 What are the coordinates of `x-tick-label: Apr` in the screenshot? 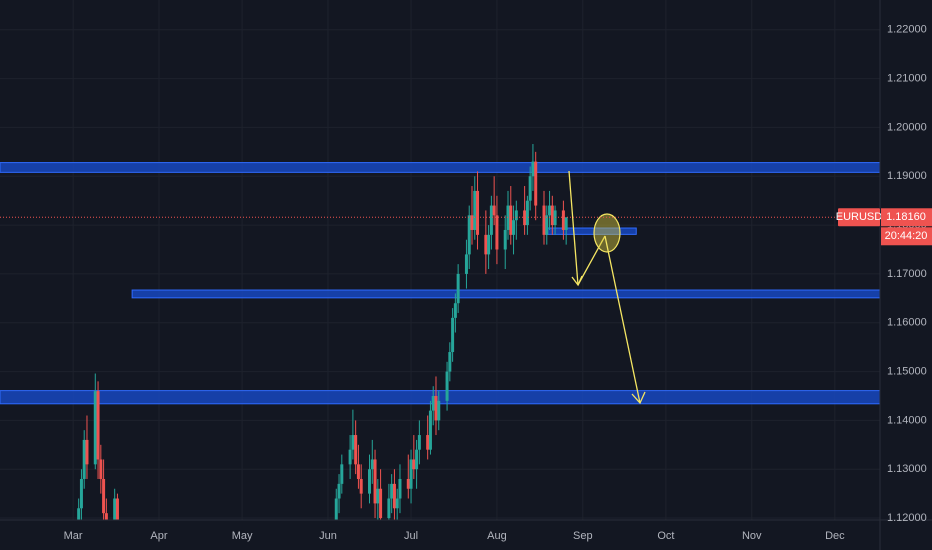 It's located at (158, 536).